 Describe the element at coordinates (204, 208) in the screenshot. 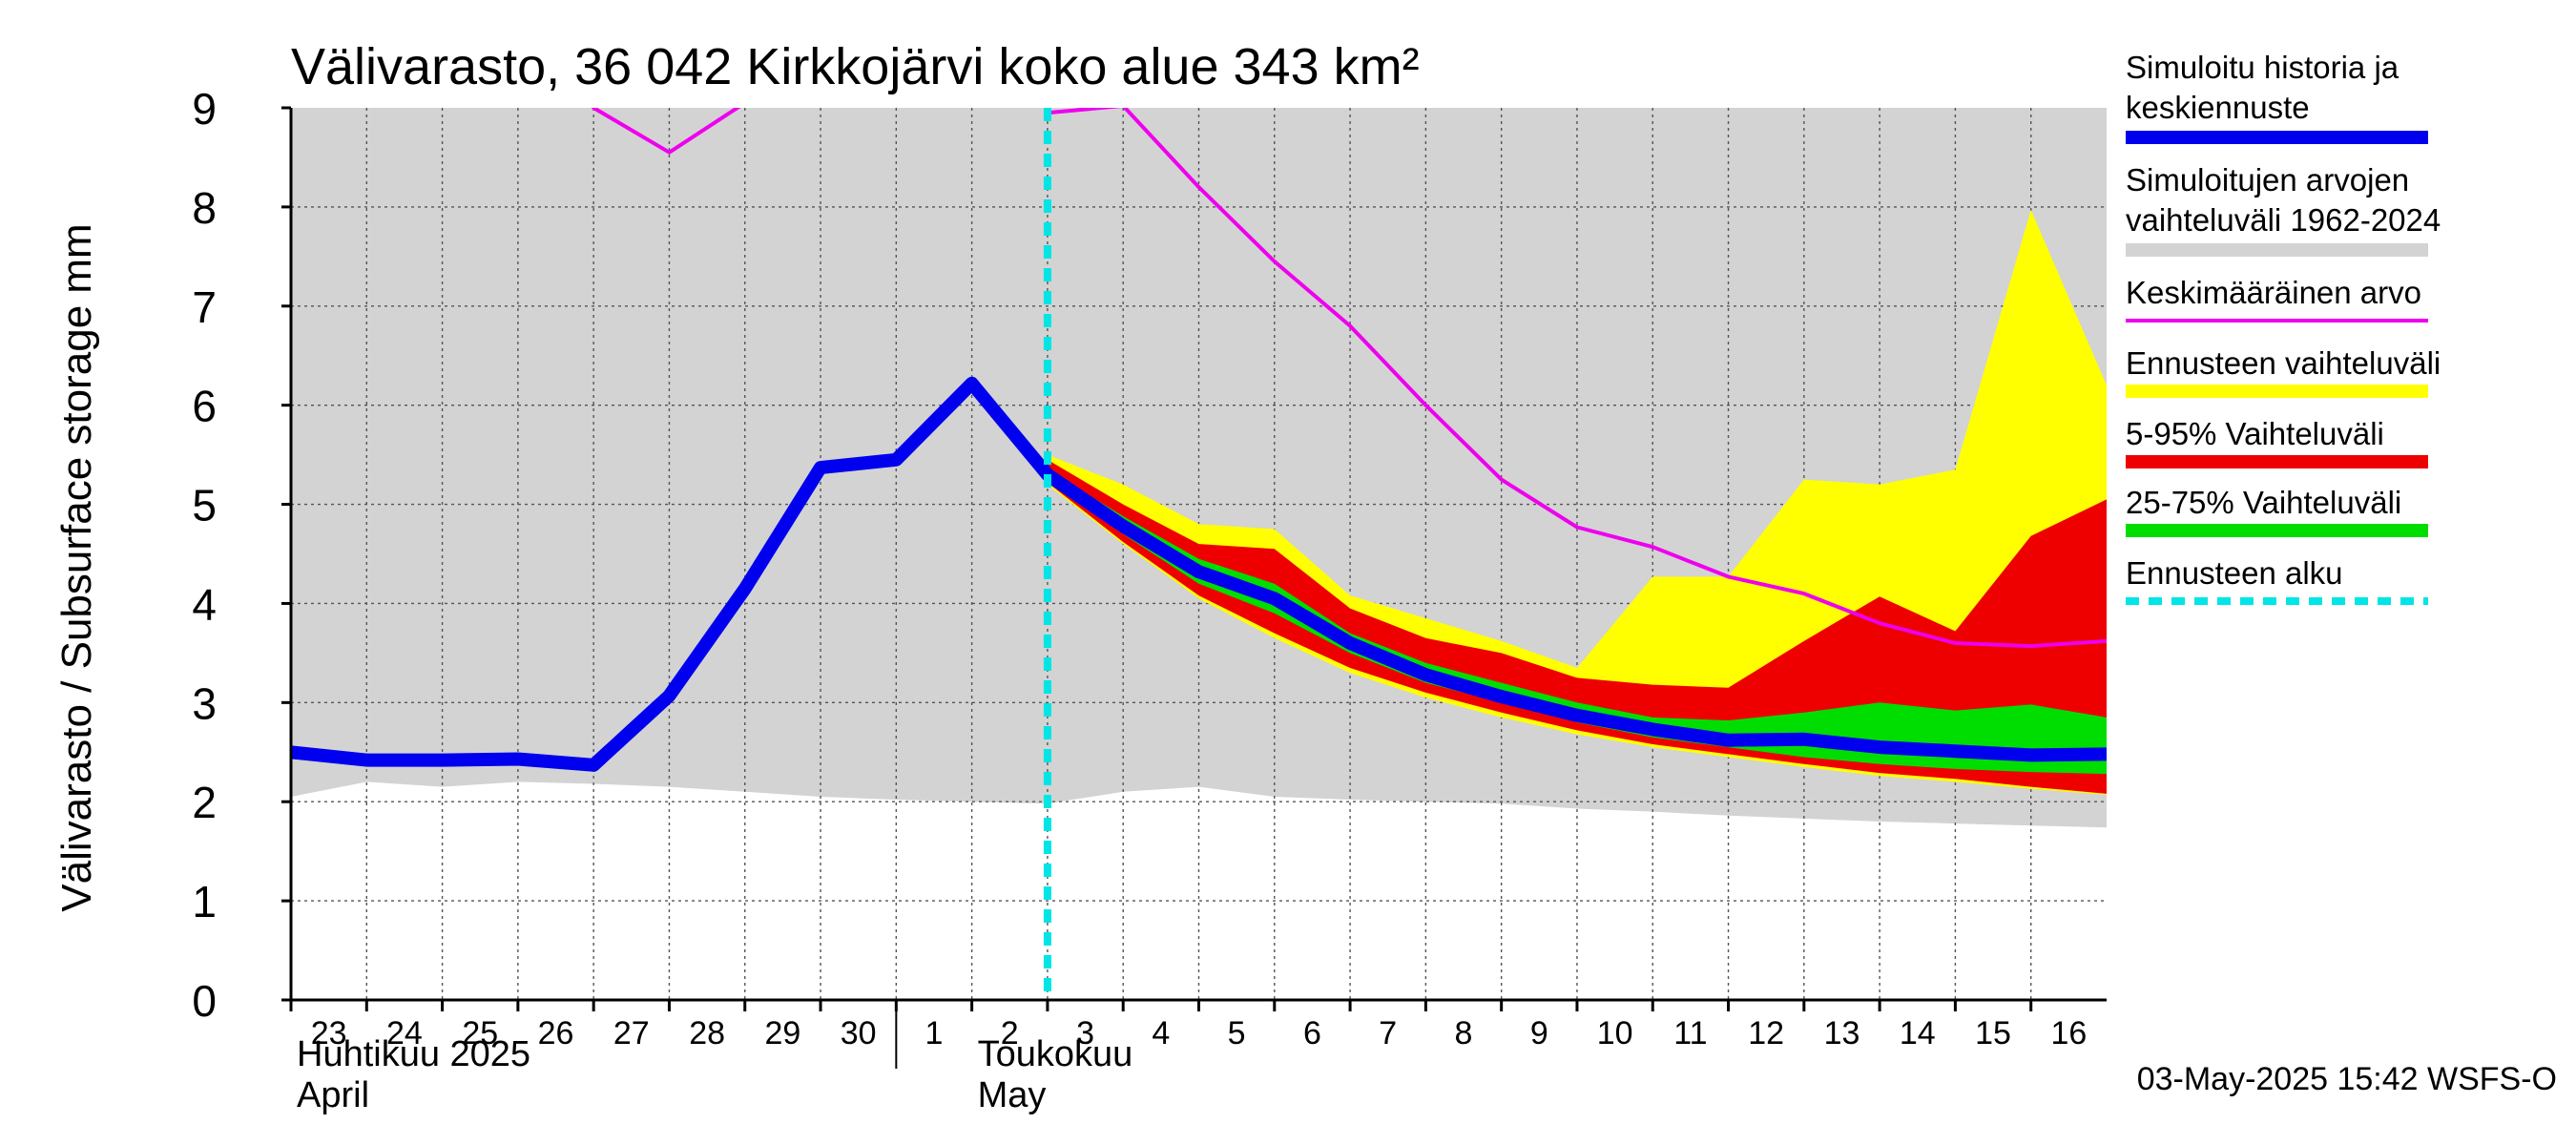

I see `y-tick-label: 8` at that location.